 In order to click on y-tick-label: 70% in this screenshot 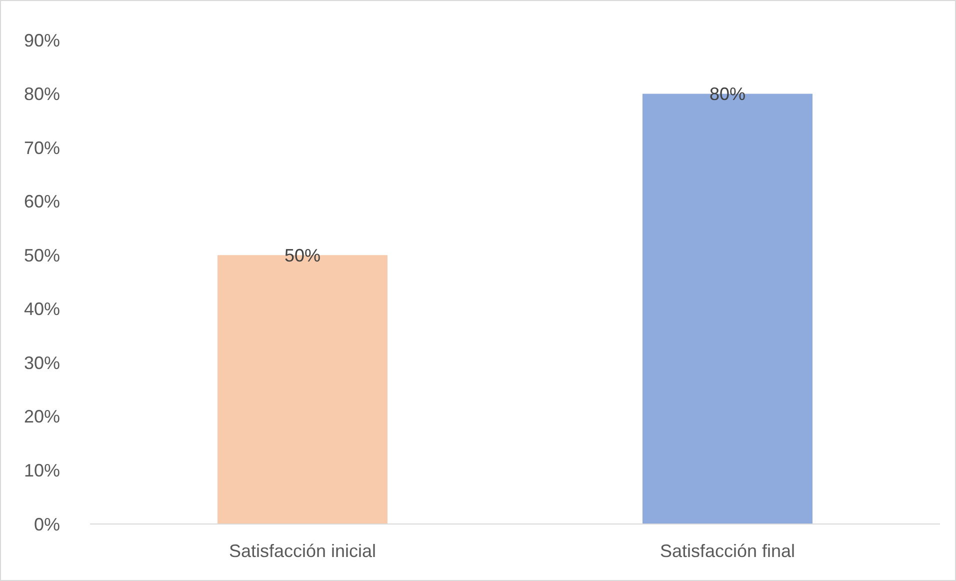, I will do `click(42, 148)`.